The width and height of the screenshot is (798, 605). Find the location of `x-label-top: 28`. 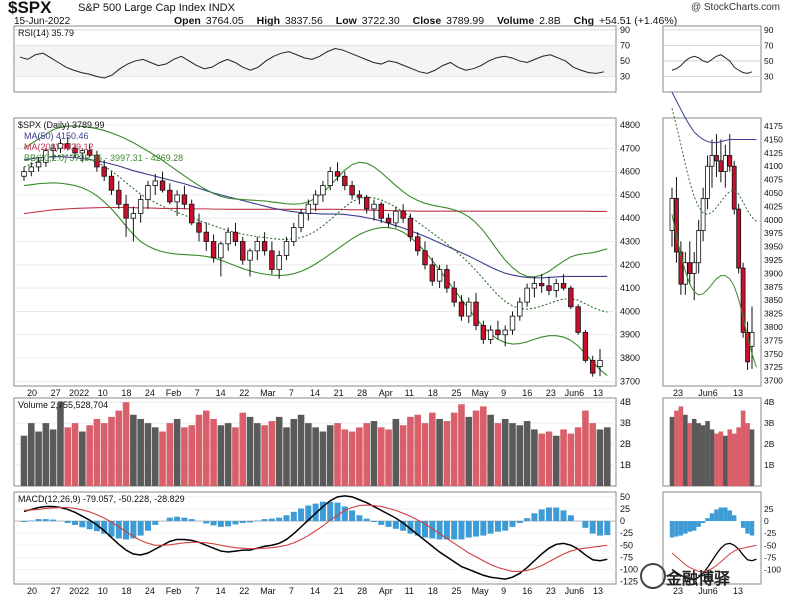

x-label-top: 28 is located at coordinates (362, 393).